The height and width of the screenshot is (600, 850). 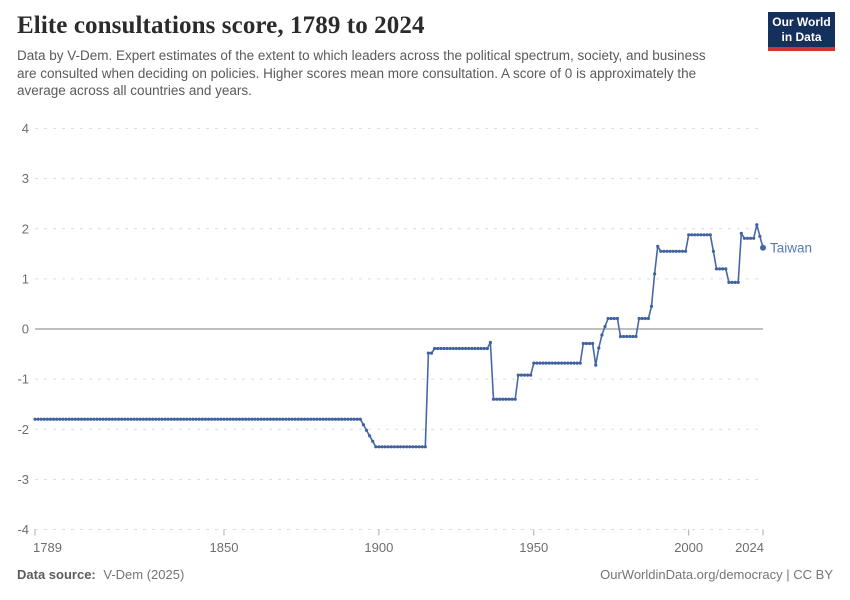 What do you see at coordinates (688, 547) in the screenshot?
I see `x-tick-label: 2000` at bounding box center [688, 547].